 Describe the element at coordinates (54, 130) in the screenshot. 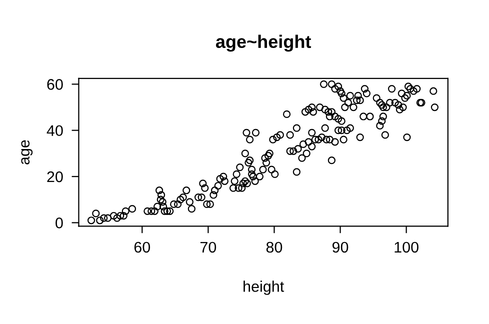

I see `y-tick-label: 40` at that location.